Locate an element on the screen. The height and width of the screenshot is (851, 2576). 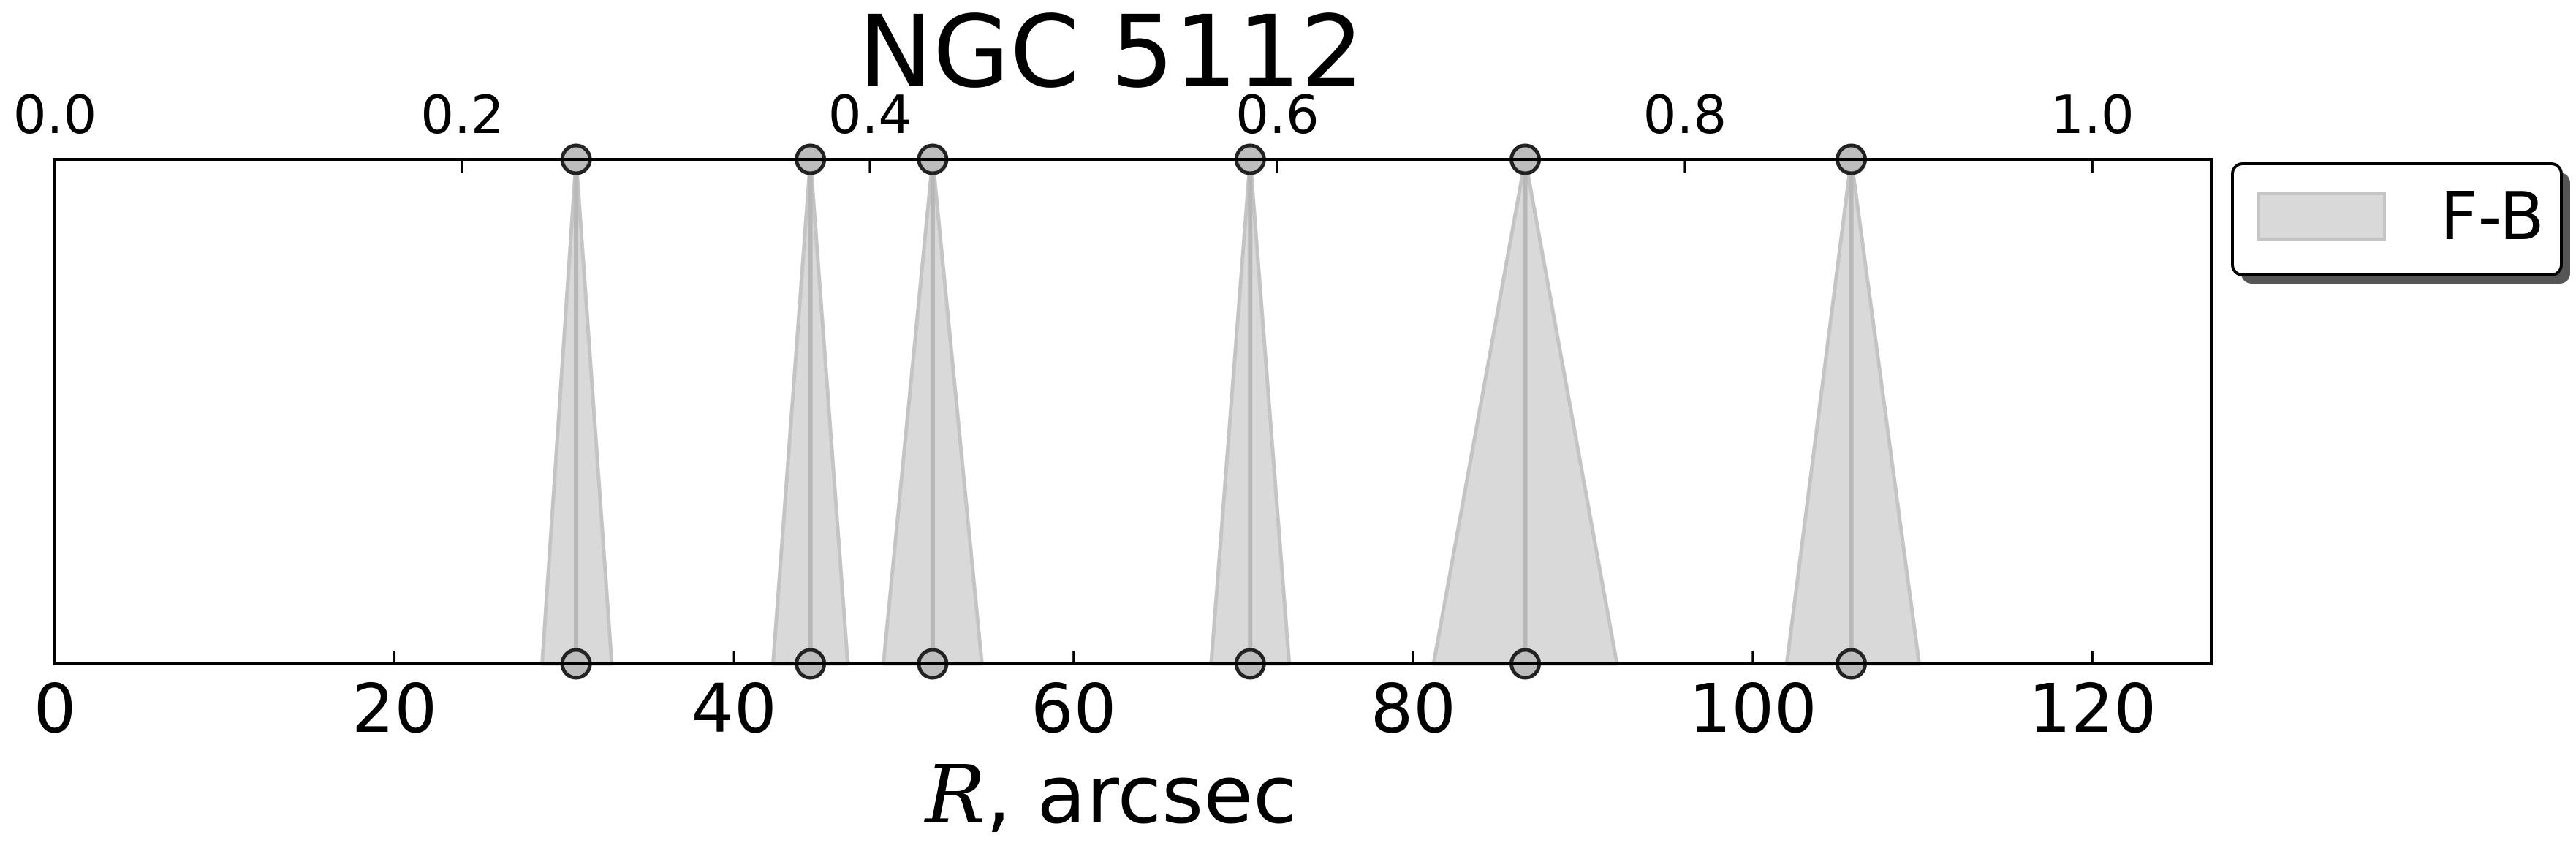
x-axis-label: R, arcsec is located at coordinates (1111, 794).